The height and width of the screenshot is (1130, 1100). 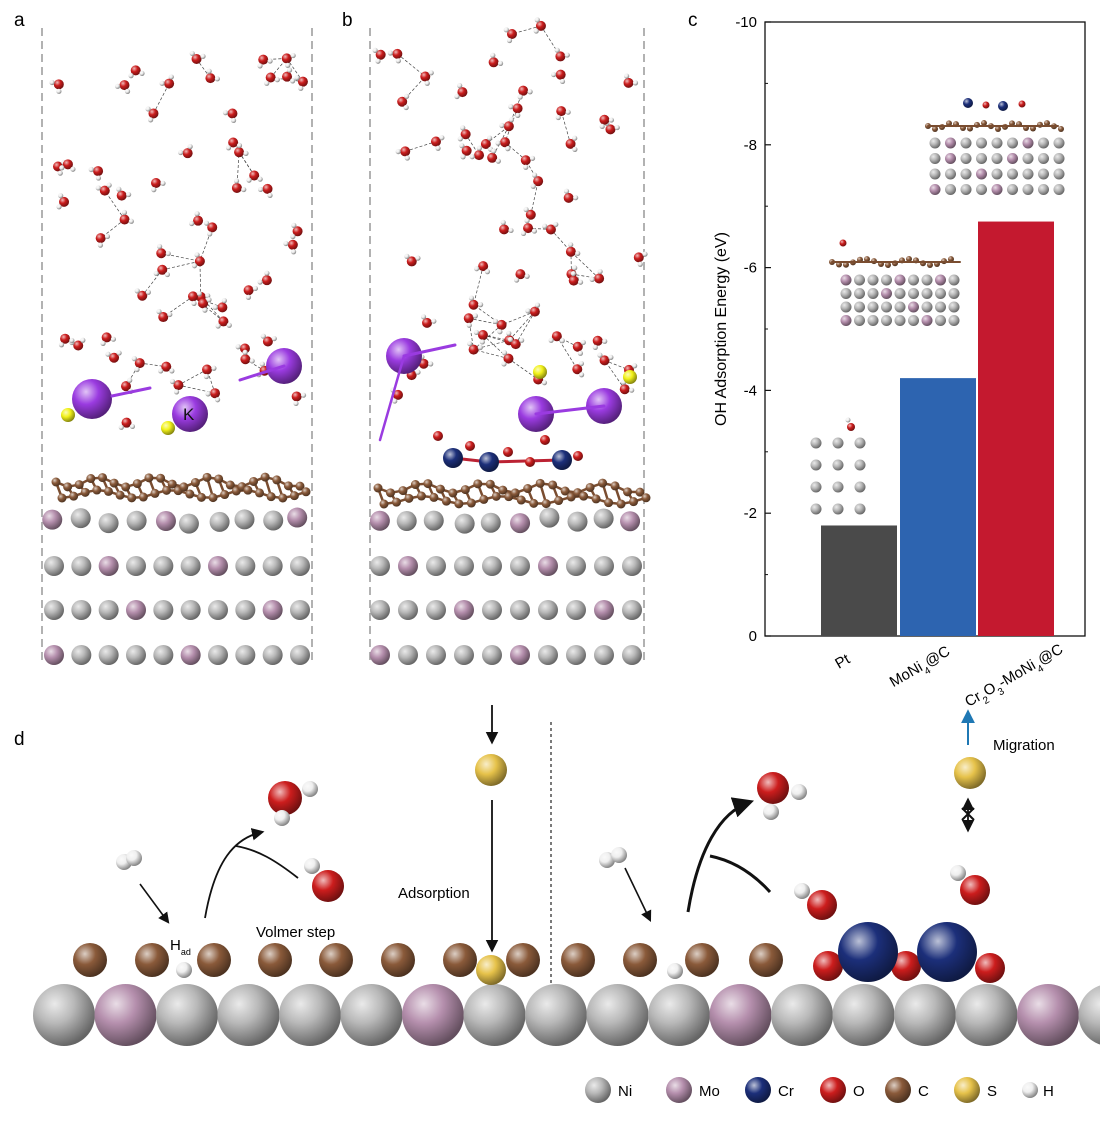 I want to click on x-tick-pt: Pt, so click(x=842, y=661).